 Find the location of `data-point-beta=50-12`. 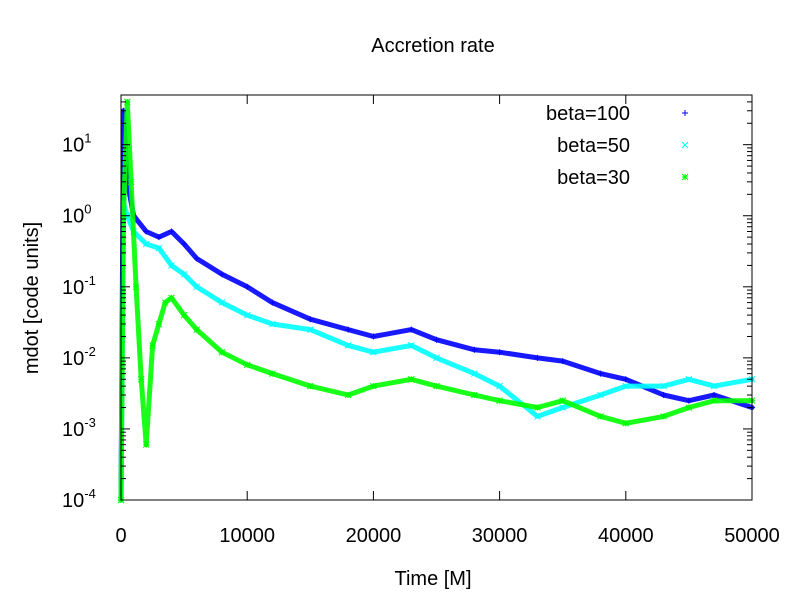

data-point-beta=50-12 is located at coordinates (310, 329).